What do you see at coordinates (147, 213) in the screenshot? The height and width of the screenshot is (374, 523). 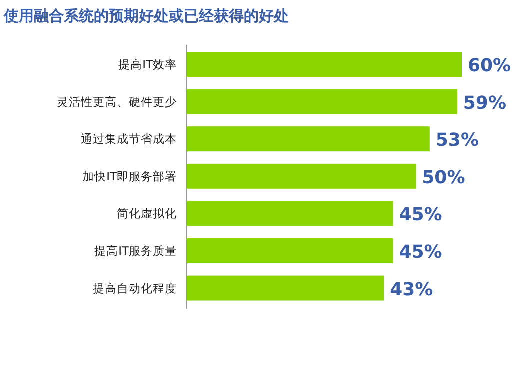 I see `y-tick-label: 简化虚拟化` at bounding box center [147, 213].